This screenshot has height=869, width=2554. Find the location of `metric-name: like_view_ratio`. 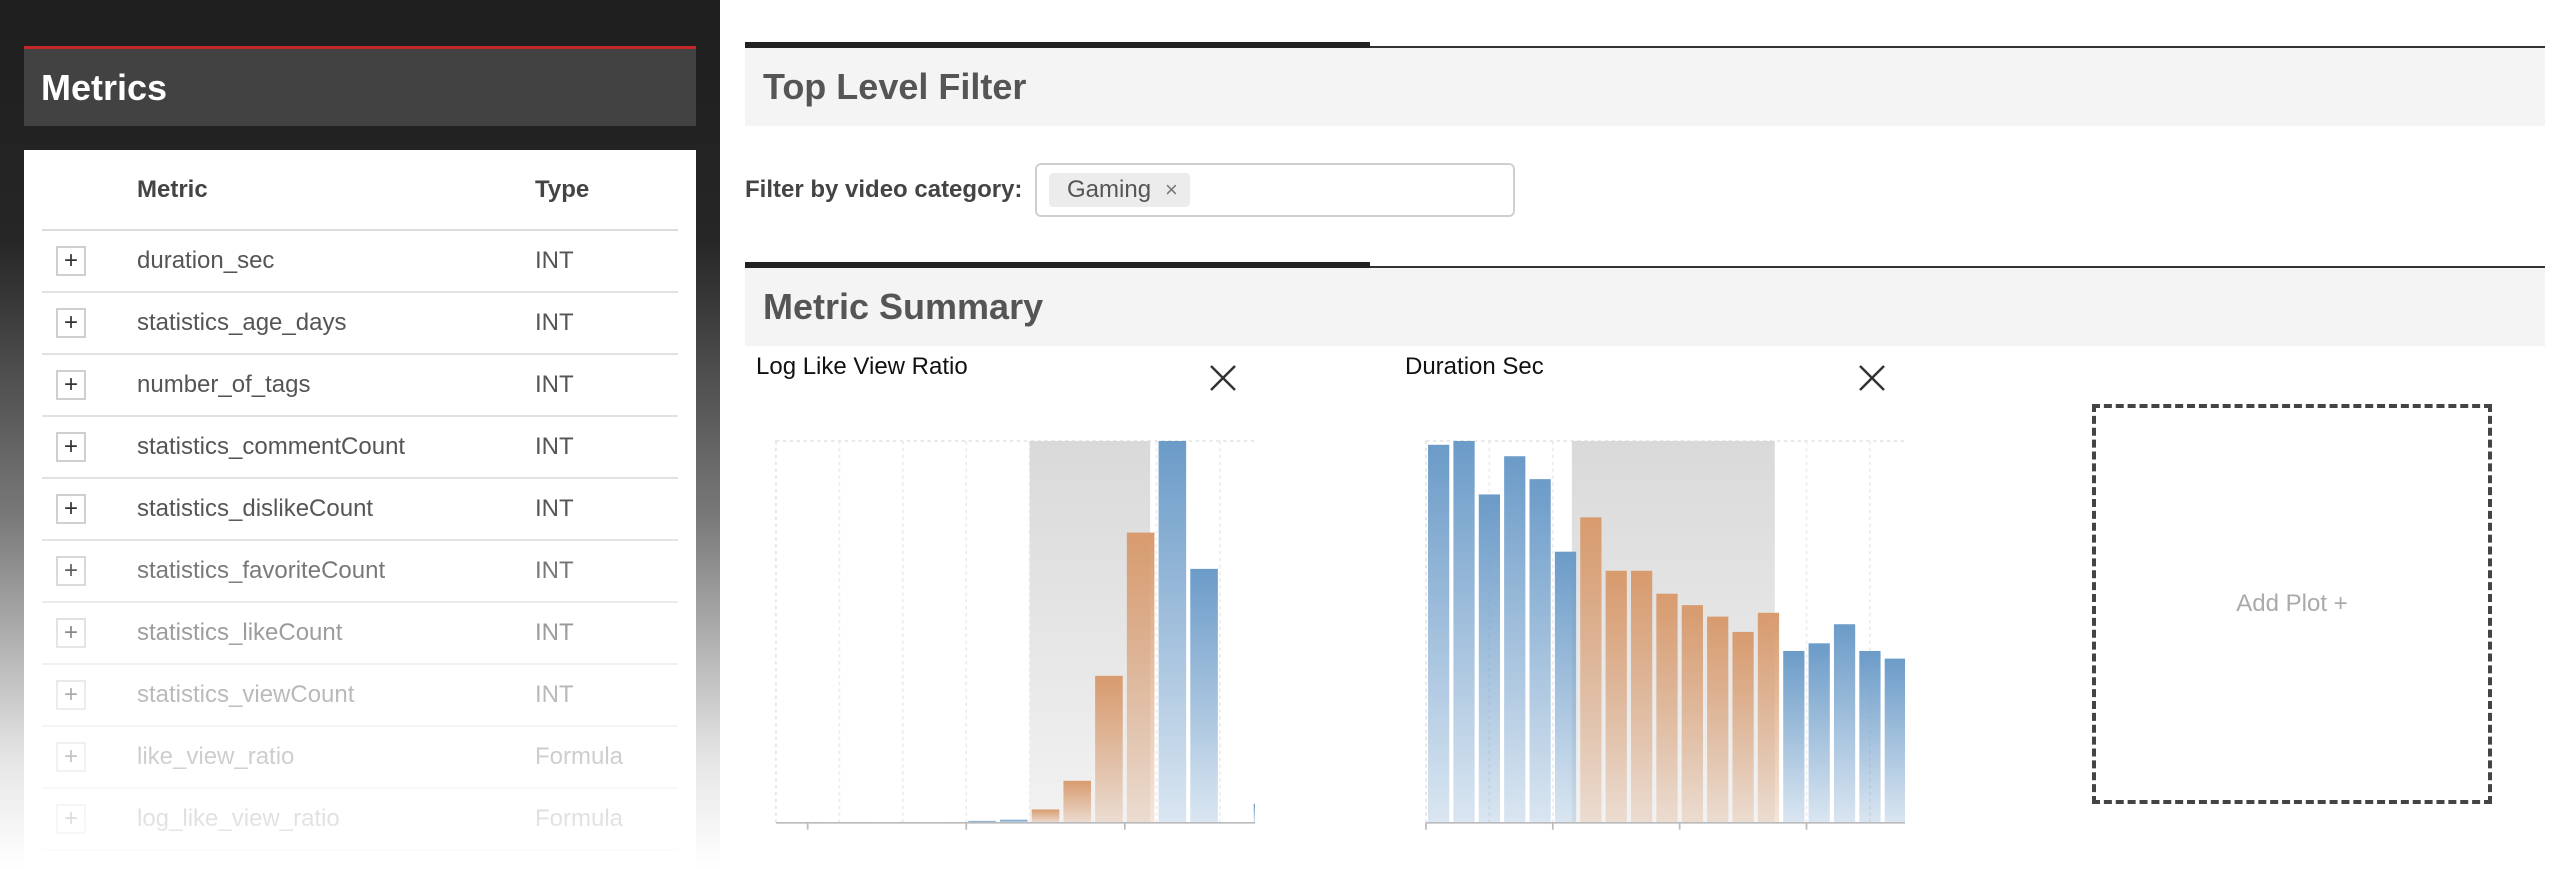

metric-name: like_view_ratio is located at coordinates (336, 757).